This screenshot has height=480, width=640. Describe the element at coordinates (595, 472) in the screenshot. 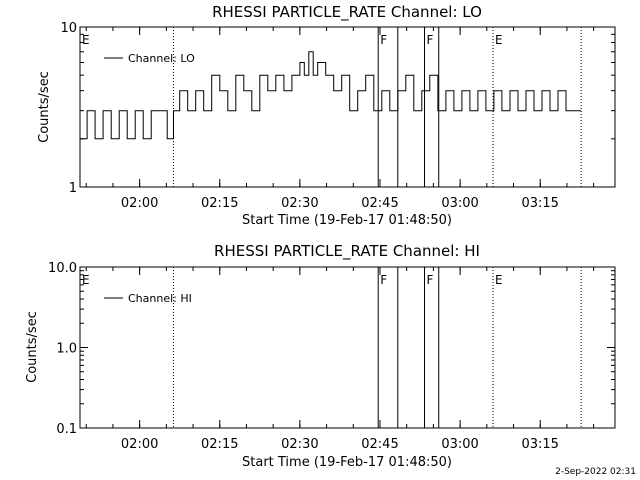

I see `footer-timestamp: 2-Sep-2022 02:31` at that location.